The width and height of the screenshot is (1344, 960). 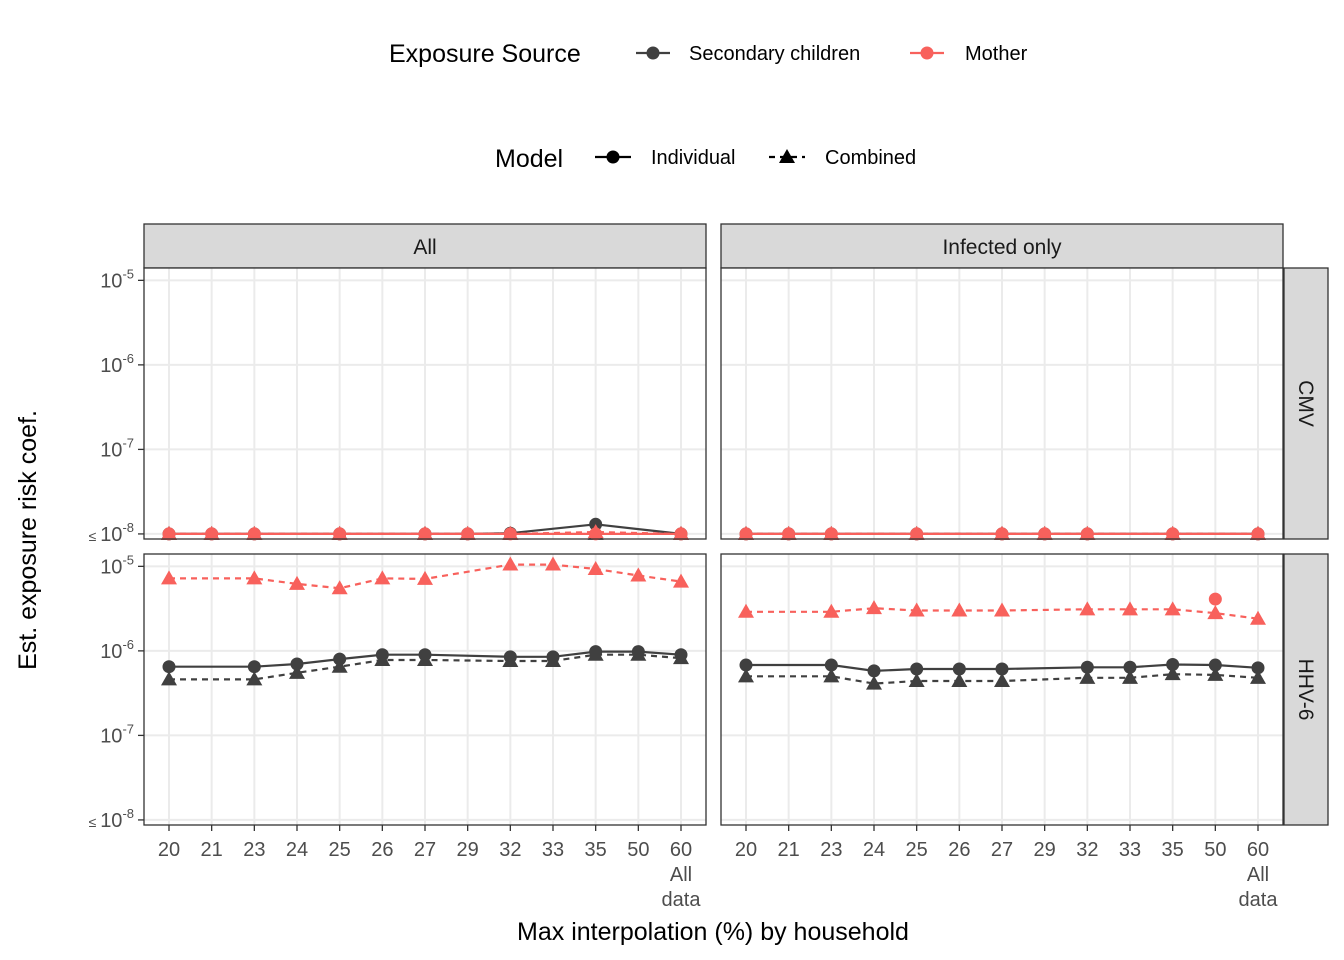 I want to click on panel-grid, so click(x=1002, y=689).